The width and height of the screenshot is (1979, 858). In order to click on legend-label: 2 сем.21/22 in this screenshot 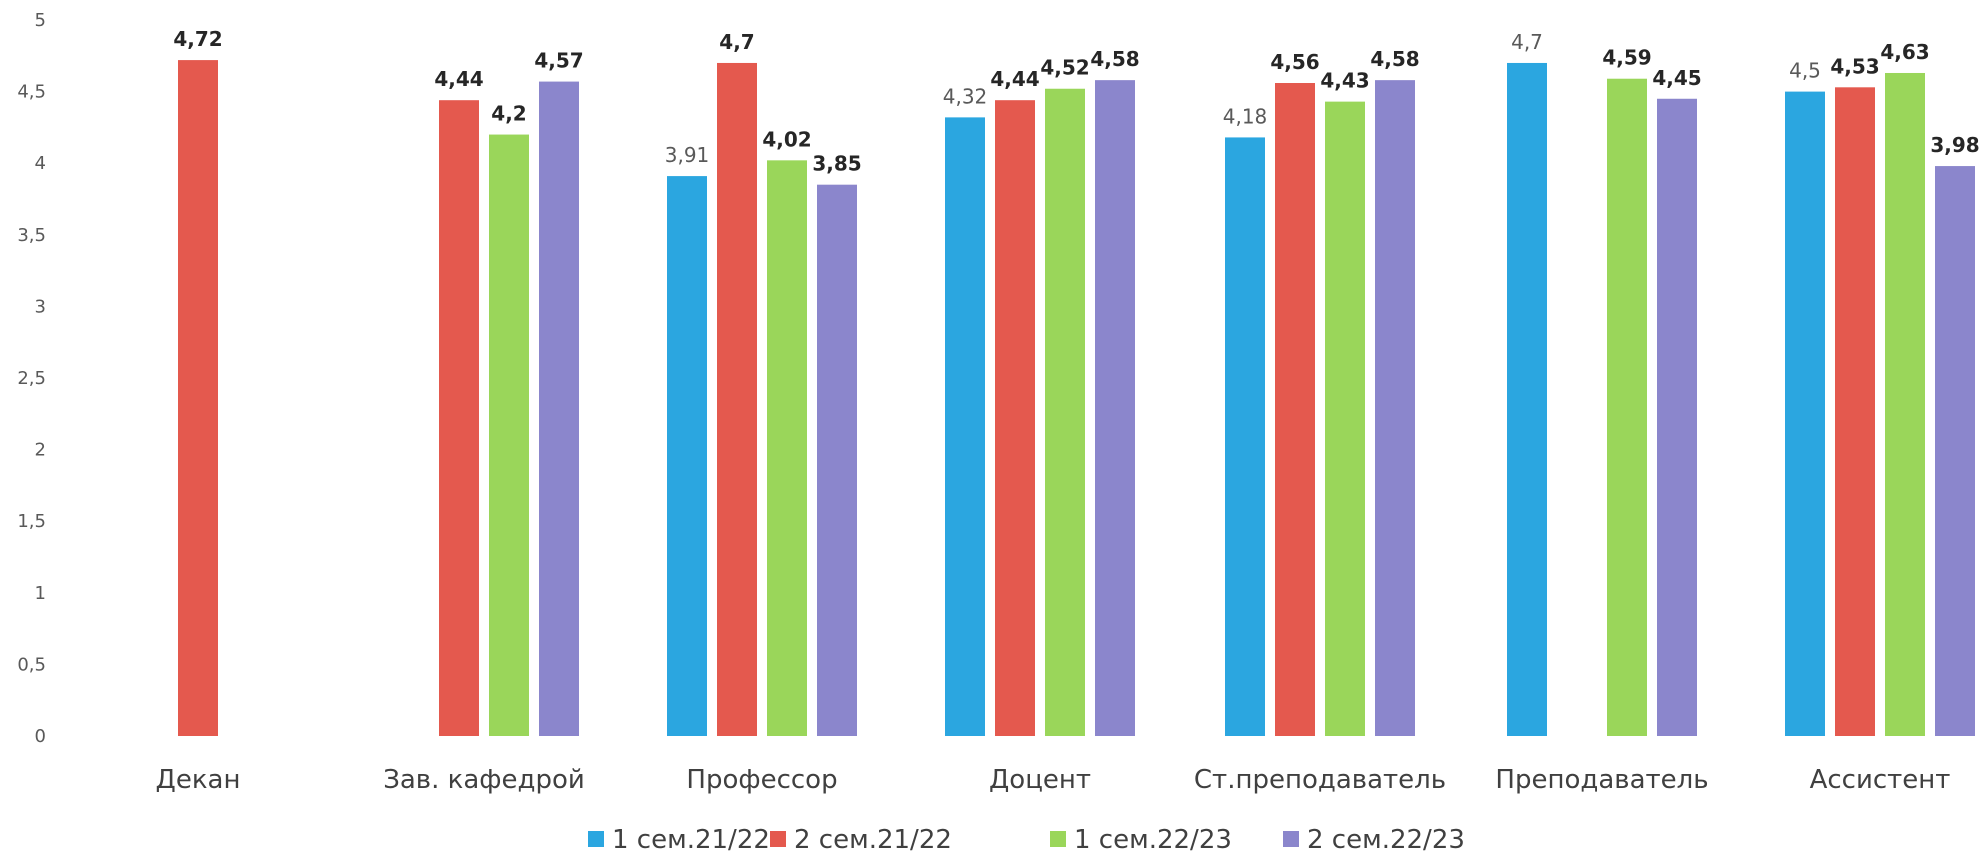, I will do `click(873, 840)`.